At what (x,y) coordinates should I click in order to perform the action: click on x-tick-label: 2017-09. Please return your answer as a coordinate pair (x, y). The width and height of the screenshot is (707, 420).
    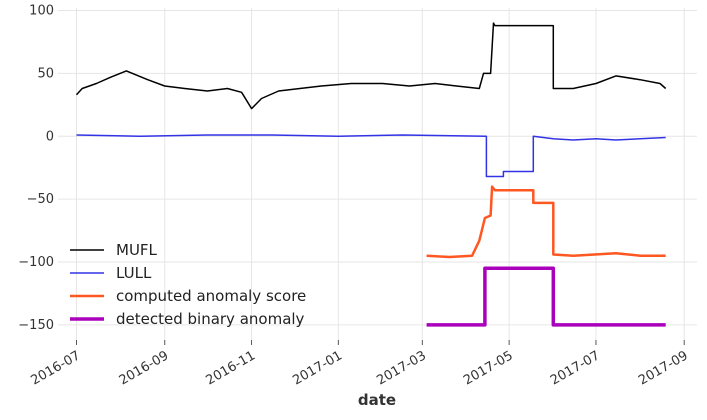
    Looking at the image, I should click on (663, 368).